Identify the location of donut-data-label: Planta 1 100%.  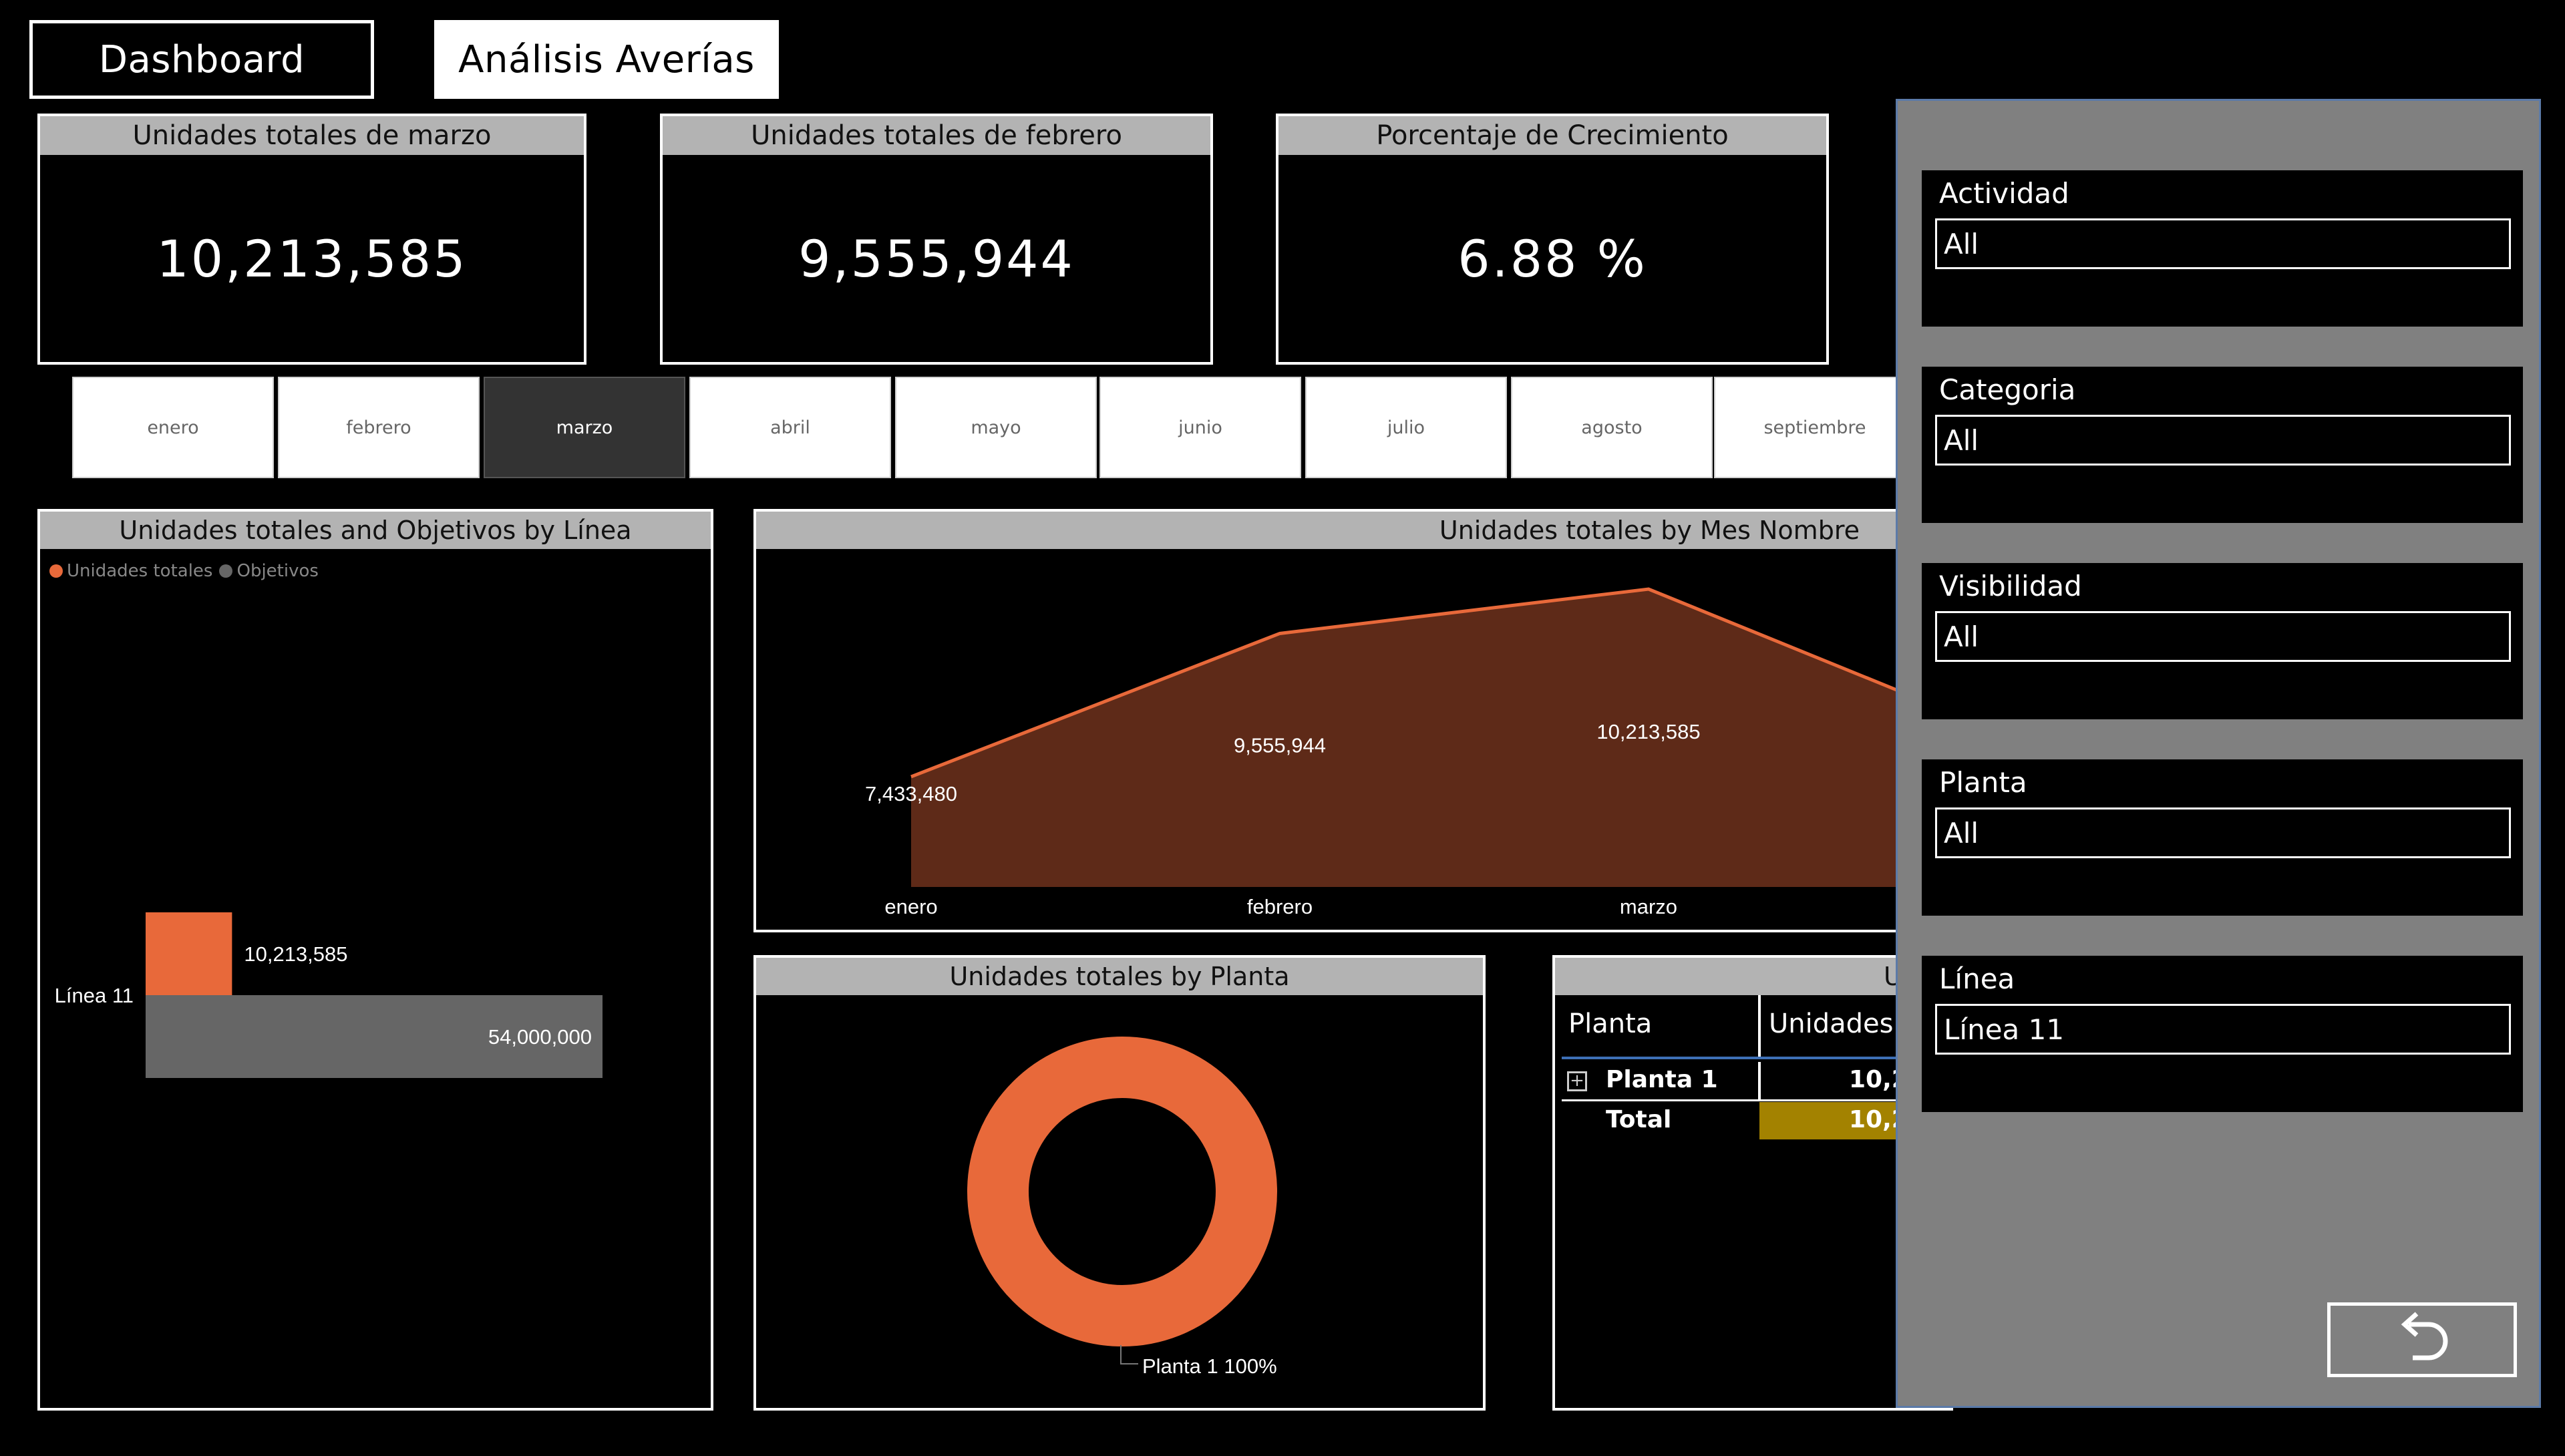
(1209, 1366).